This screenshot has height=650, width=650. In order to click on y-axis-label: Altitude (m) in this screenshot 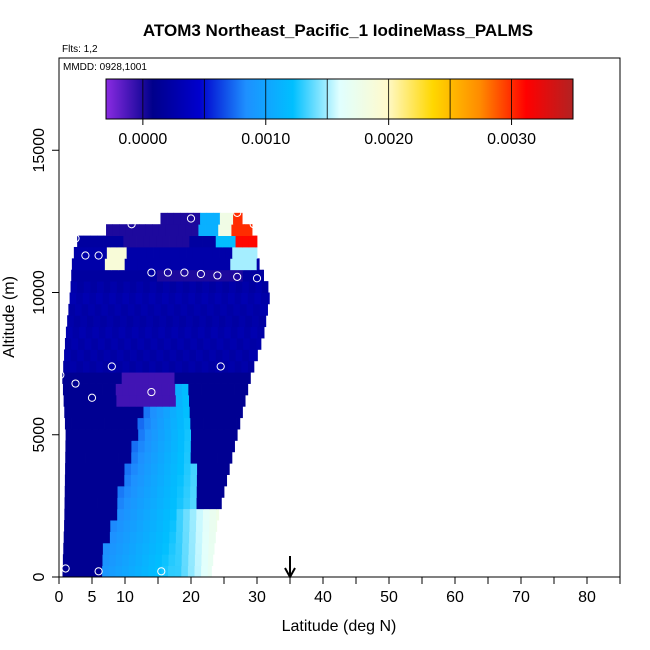, I will do `click(9, 317)`.